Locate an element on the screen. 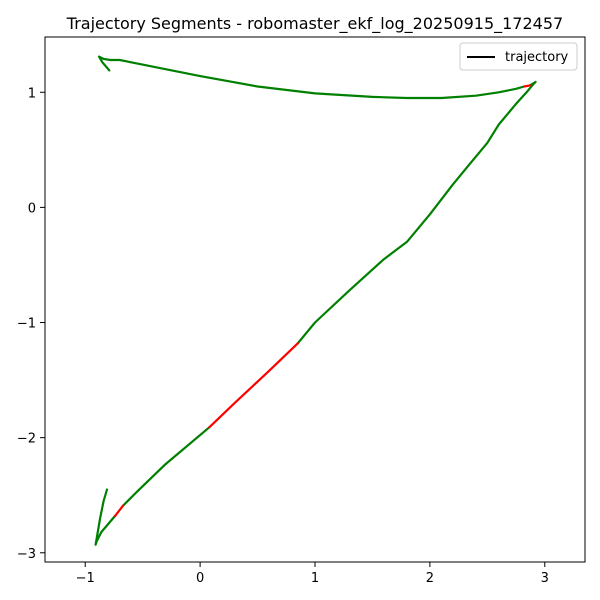  y-axis: −3 −2 −1 0 1 is located at coordinates (31, 324).